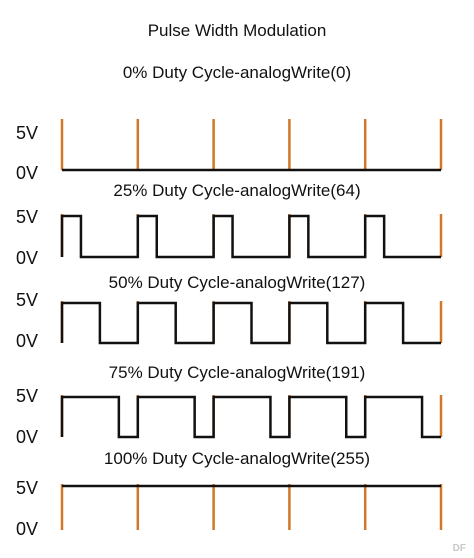 This screenshot has width=474, height=558. I want to click on panel-3-low-label: 0V, so click(27, 437).